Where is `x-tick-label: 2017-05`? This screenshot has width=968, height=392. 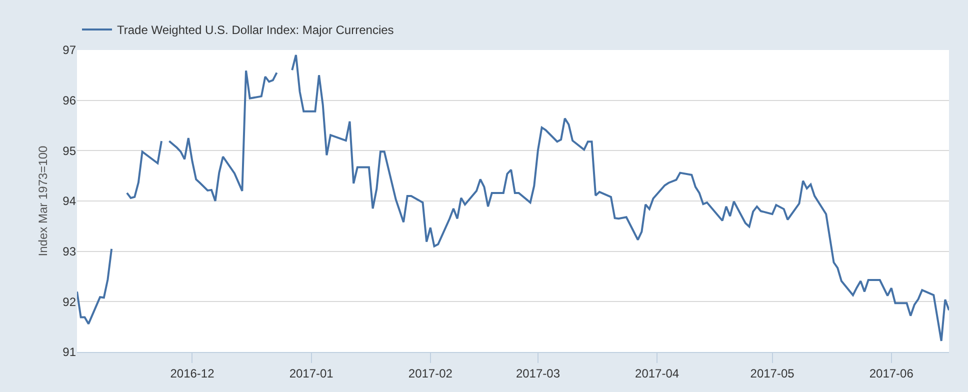
x-tick-label: 2017-05 is located at coordinates (772, 373).